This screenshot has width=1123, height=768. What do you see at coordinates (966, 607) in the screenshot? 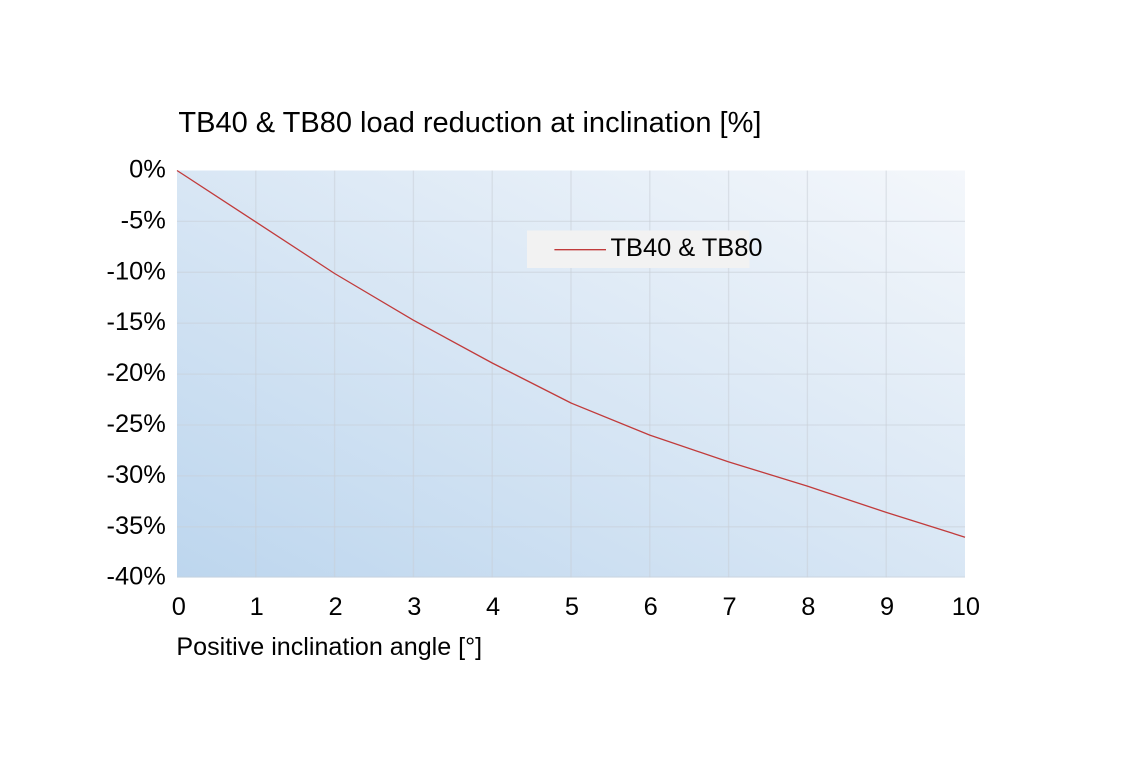
I see `svg-text: 10` at bounding box center [966, 607].